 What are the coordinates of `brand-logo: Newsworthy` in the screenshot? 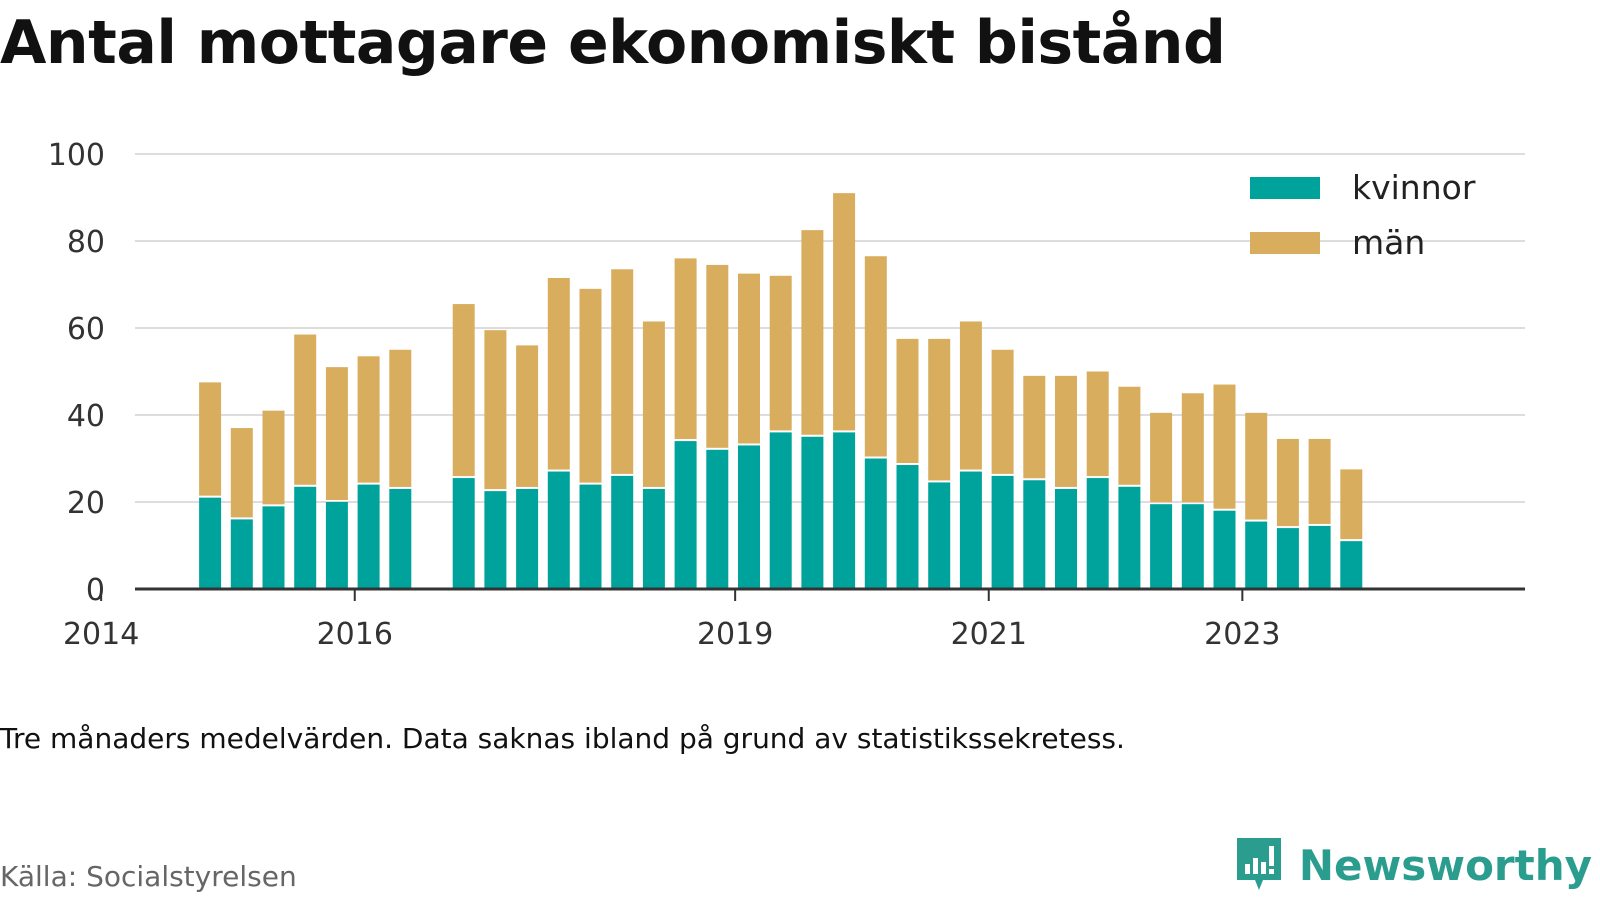 It's located at (1412, 865).